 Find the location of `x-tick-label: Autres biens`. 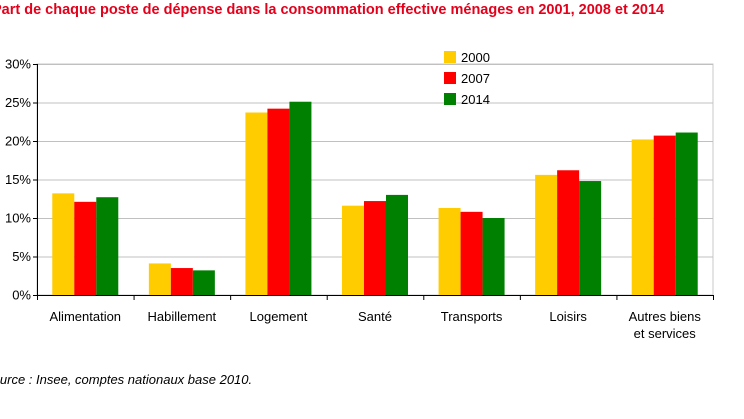

x-tick-label: Autres biens is located at coordinates (665, 316).